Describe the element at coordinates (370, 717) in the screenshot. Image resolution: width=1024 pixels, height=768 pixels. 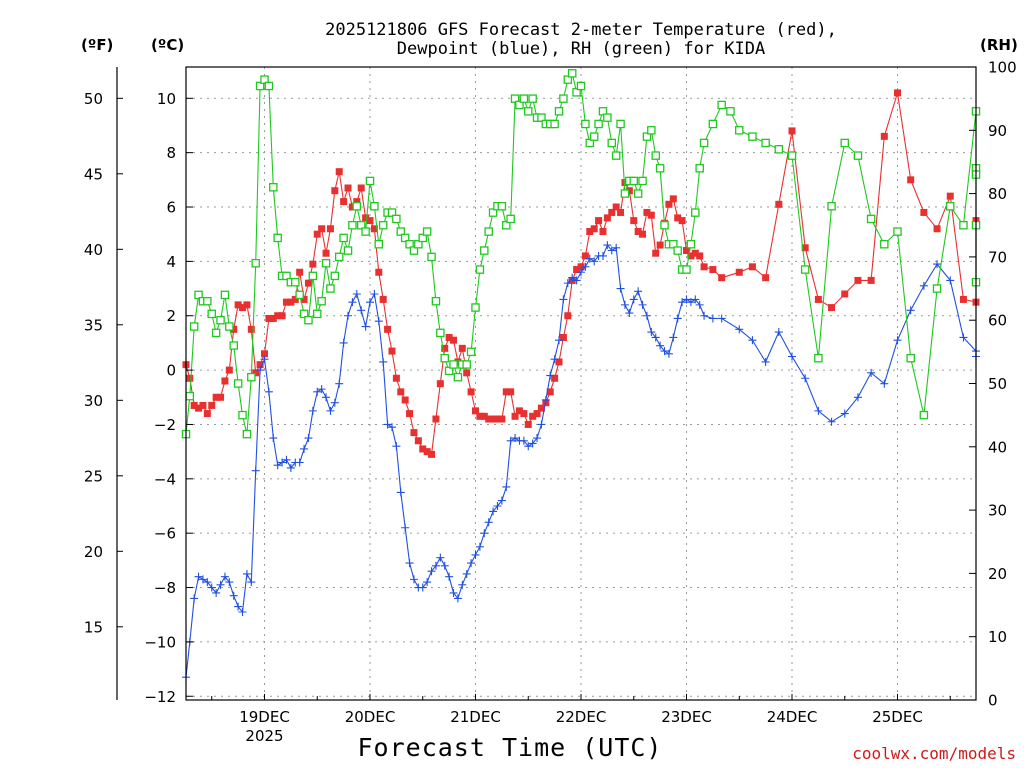
I see `x-tick-label: 20DEC` at that location.